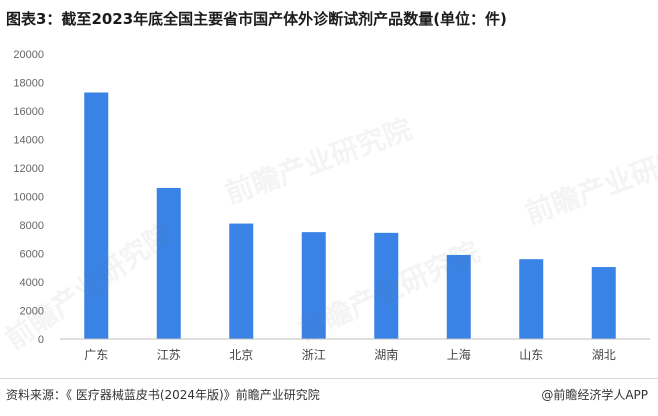 Image resolution: width=658 pixels, height=416 pixels. Describe the element at coordinates (314, 355) in the screenshot. I see `x-tick-label: 浙江` at that location.